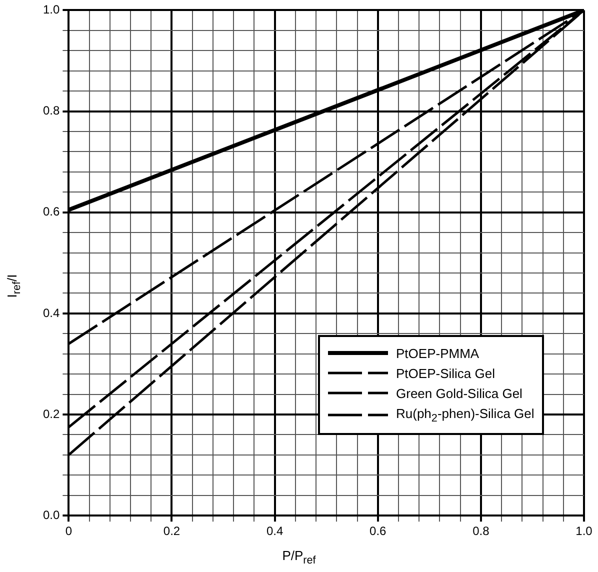 Image resolution: width=598 pixels, height=572 pixels. I want to click on x-tick-label: 0.4, so click(275, 531).